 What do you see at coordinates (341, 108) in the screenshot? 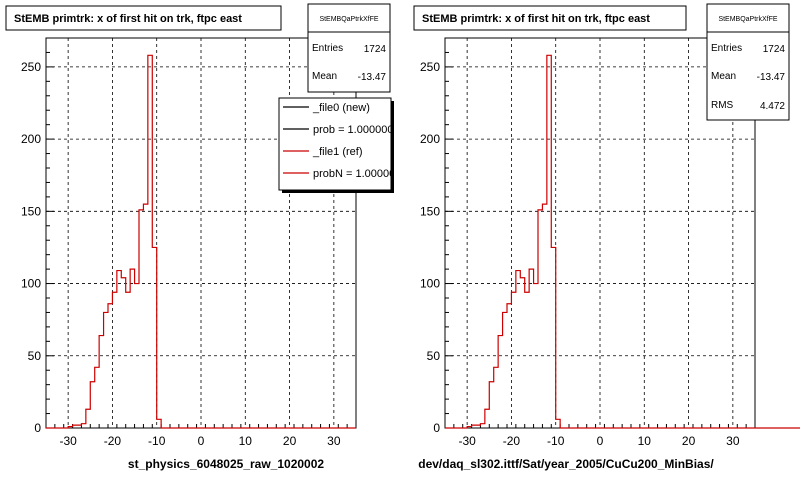
I see `legend-entry: _file0 (new)` at bounding box center [341, 108].